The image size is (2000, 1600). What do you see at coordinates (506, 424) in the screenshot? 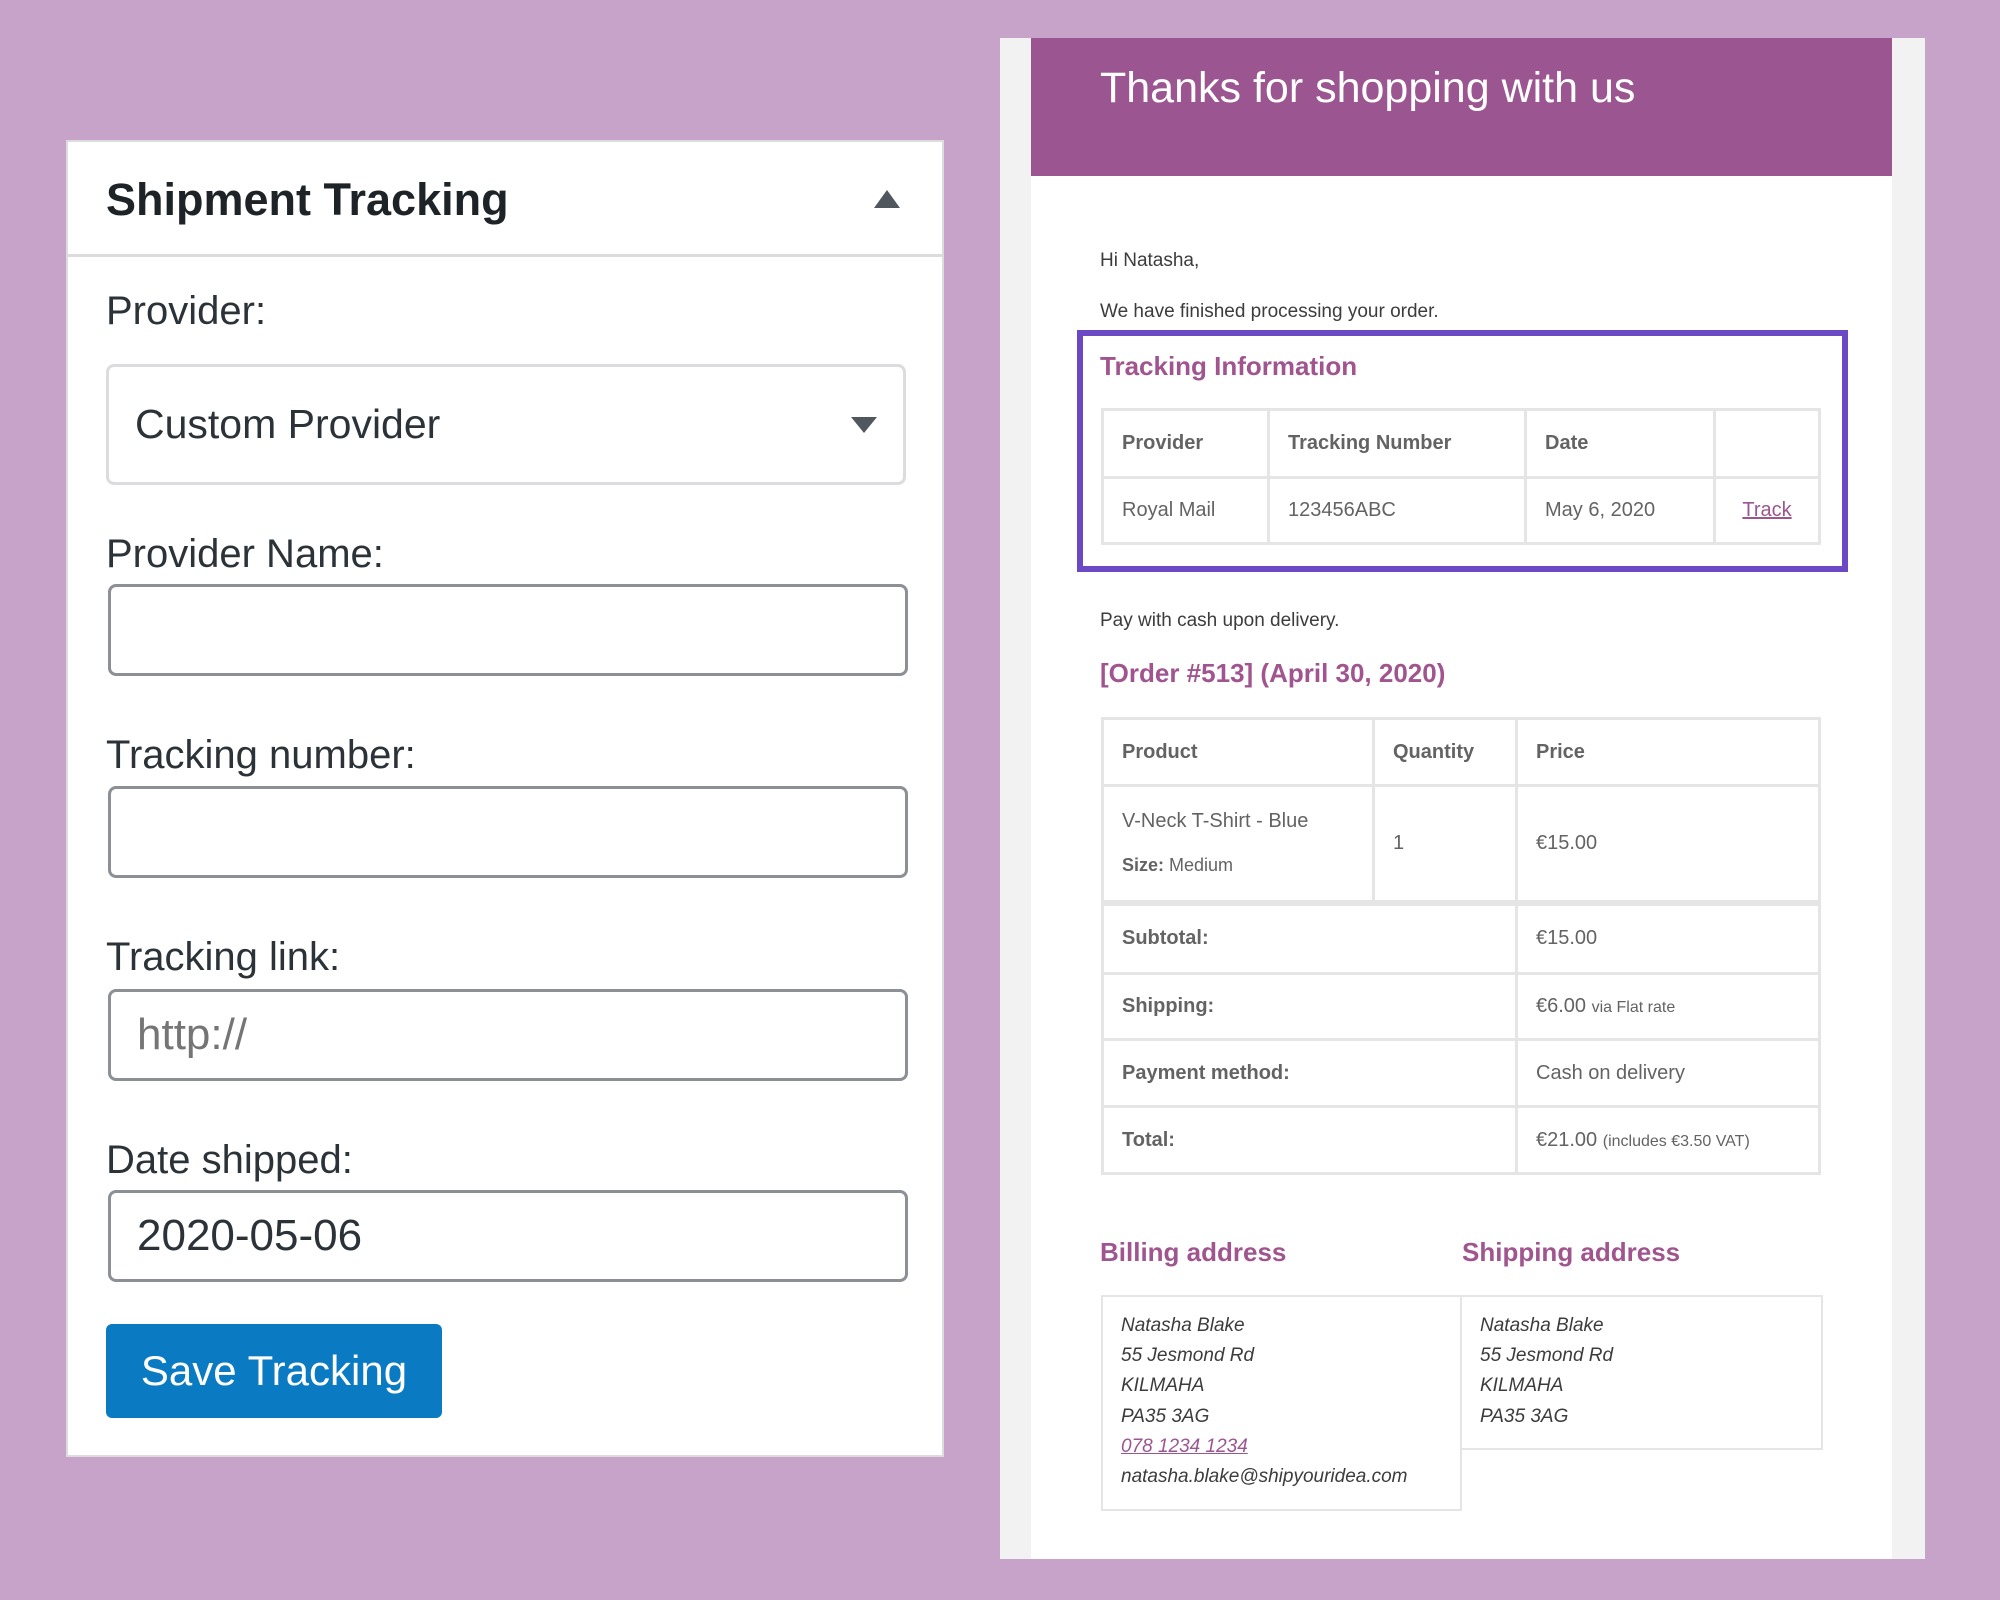
I see `provider-select: Custom Provider` at bounding box center [506, 424].